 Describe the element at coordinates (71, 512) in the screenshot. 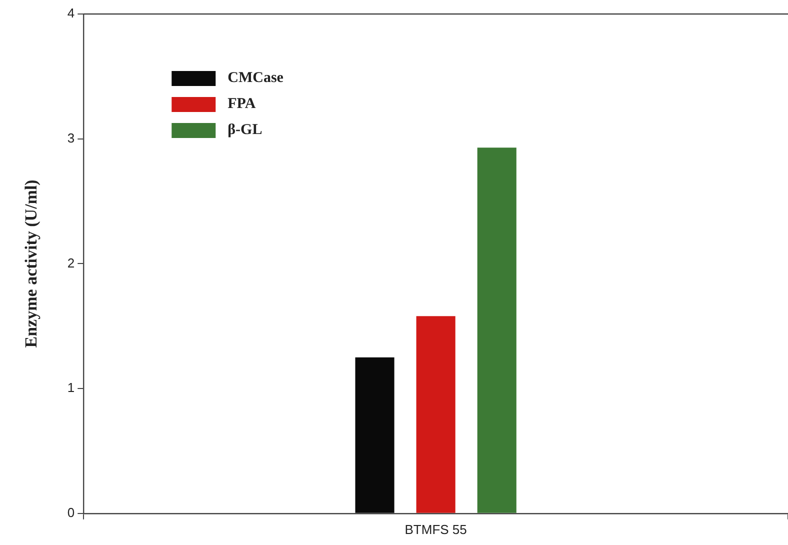

I see `y-tick-label: 0` at that location.